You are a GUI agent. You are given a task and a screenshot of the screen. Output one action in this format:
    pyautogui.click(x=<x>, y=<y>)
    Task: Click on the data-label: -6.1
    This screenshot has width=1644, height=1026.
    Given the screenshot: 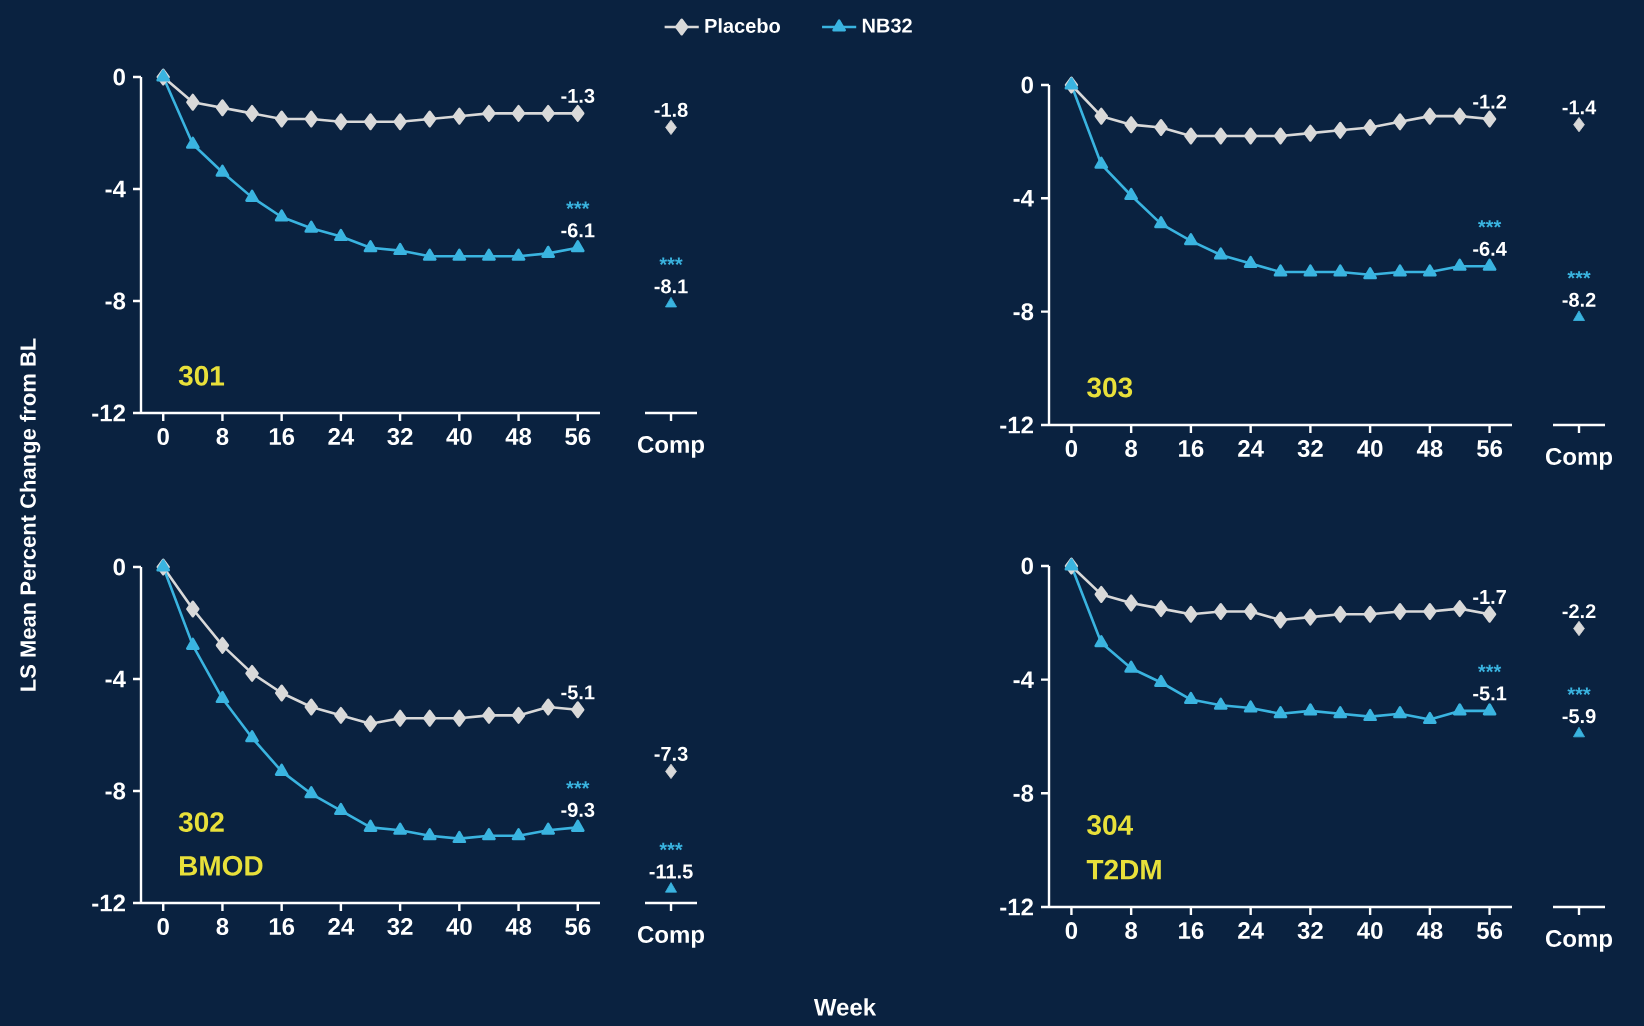 What is the action you would take?
    pyautogui.click(x=578, y=230)
    